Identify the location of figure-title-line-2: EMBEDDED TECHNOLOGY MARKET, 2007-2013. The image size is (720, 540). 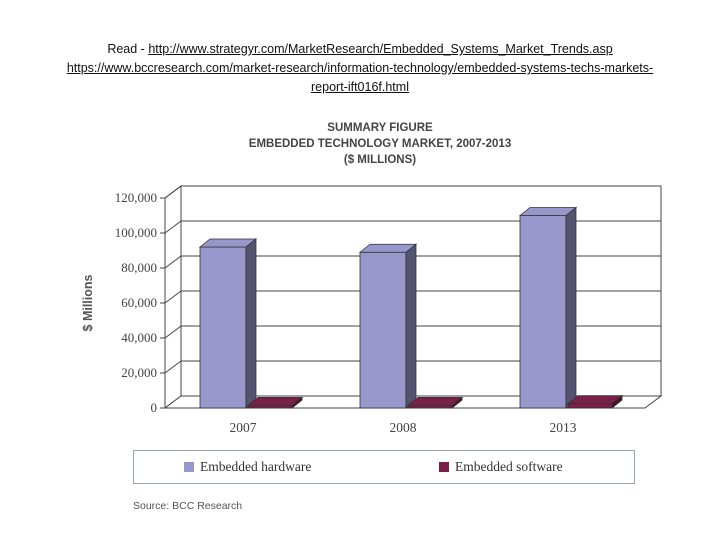
(380, 144).